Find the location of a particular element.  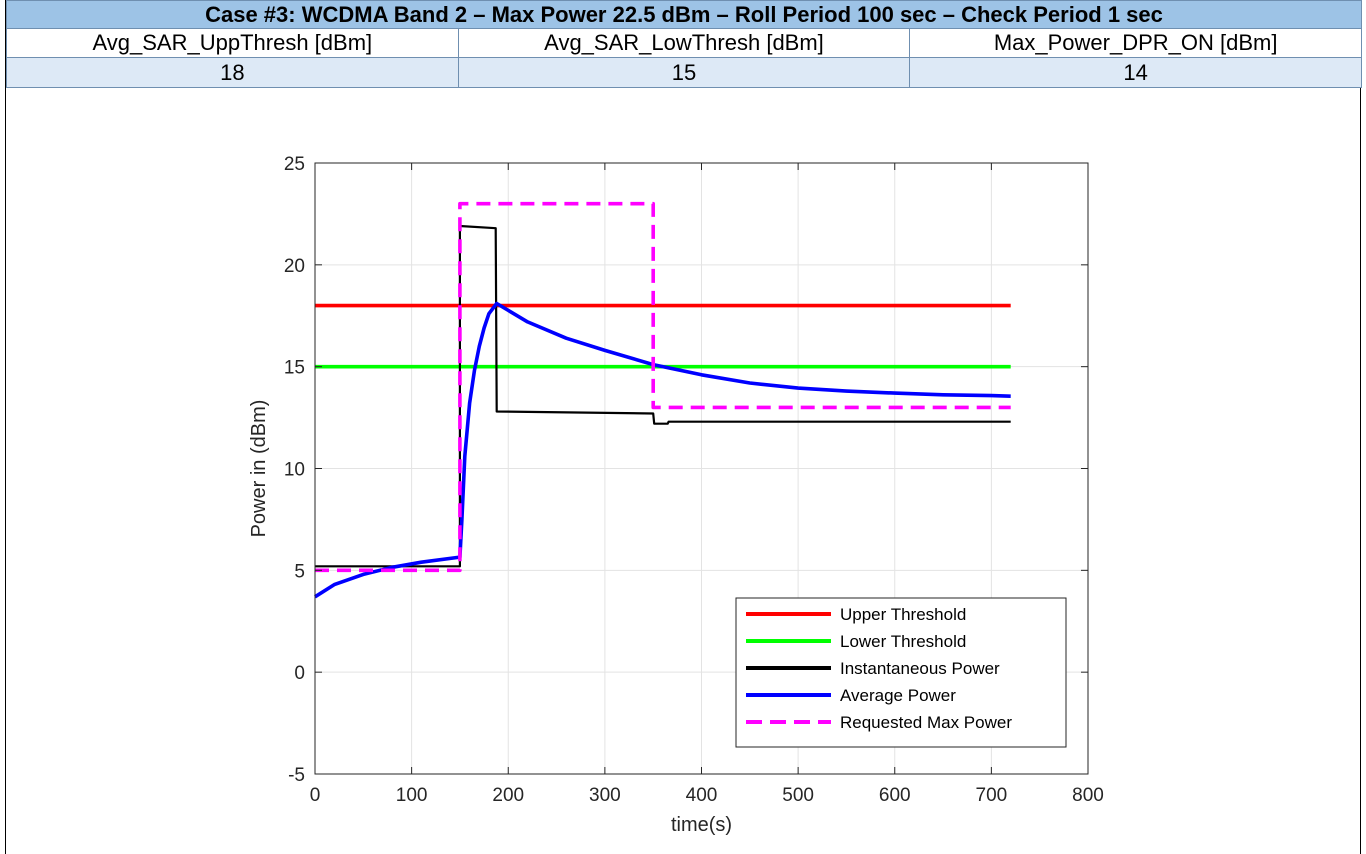

x-tick-label: 700 is located at coordinates (992, 795).